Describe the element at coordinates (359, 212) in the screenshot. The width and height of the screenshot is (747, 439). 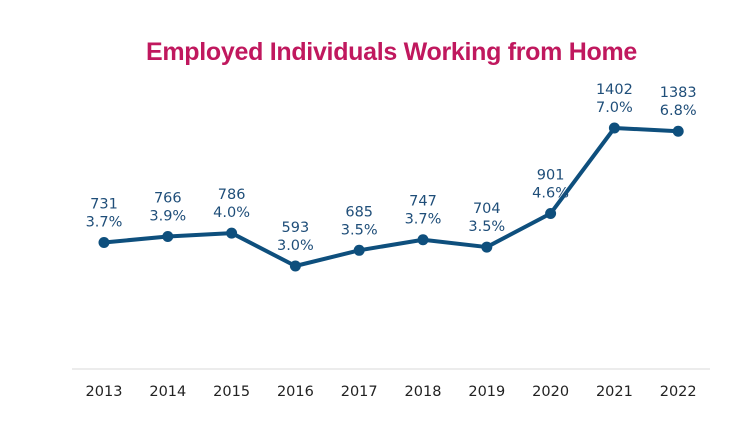
I see `value-label: 685` at that location.